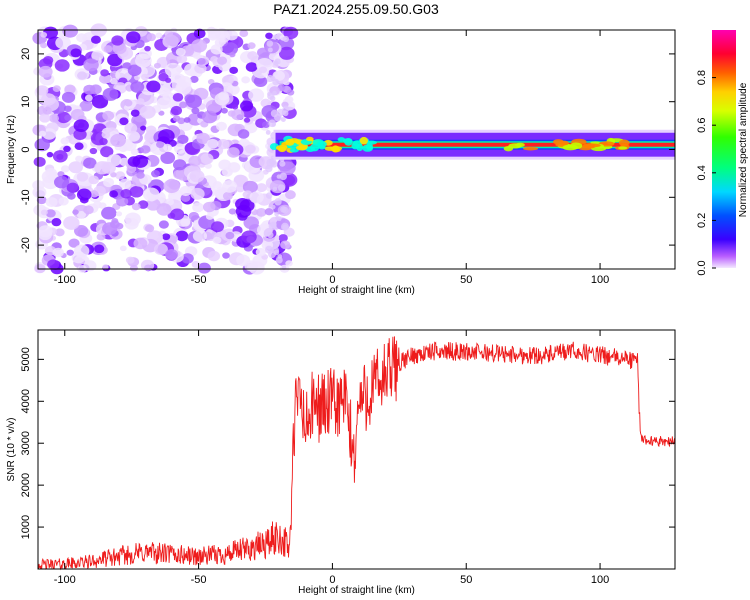 The width and height of the screenshot is (750, 600). I want to click on y-tick-label: 10, so click(26, 102).